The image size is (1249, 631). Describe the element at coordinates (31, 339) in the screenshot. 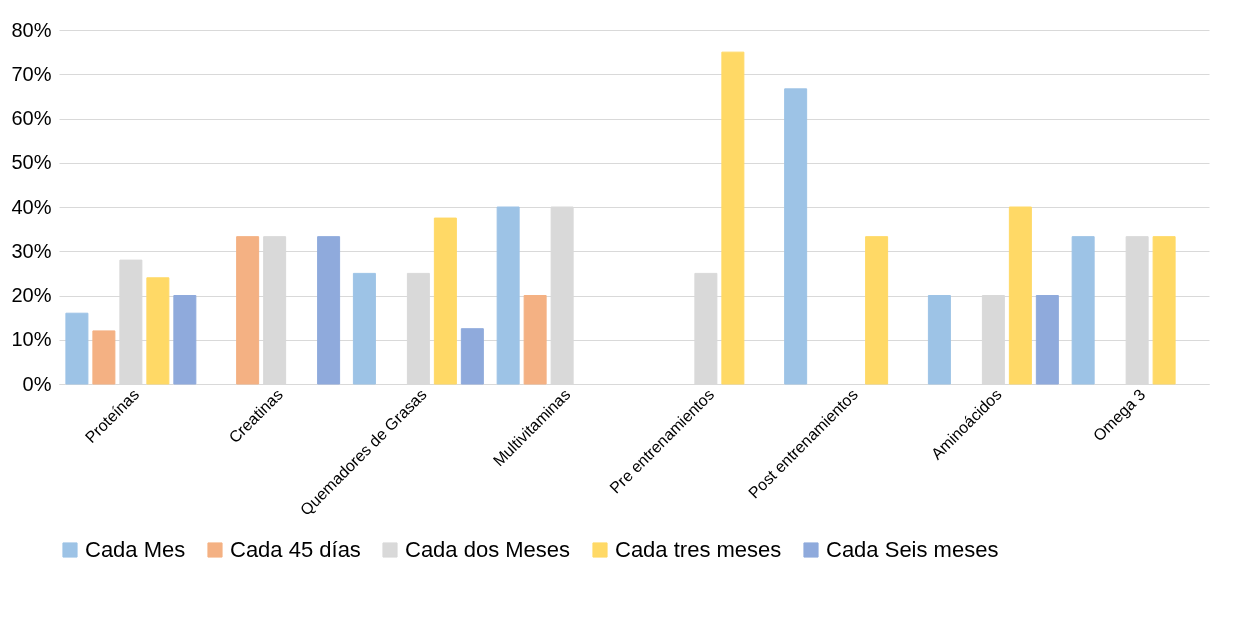

I see `y-tick-label: 10%` at that location.